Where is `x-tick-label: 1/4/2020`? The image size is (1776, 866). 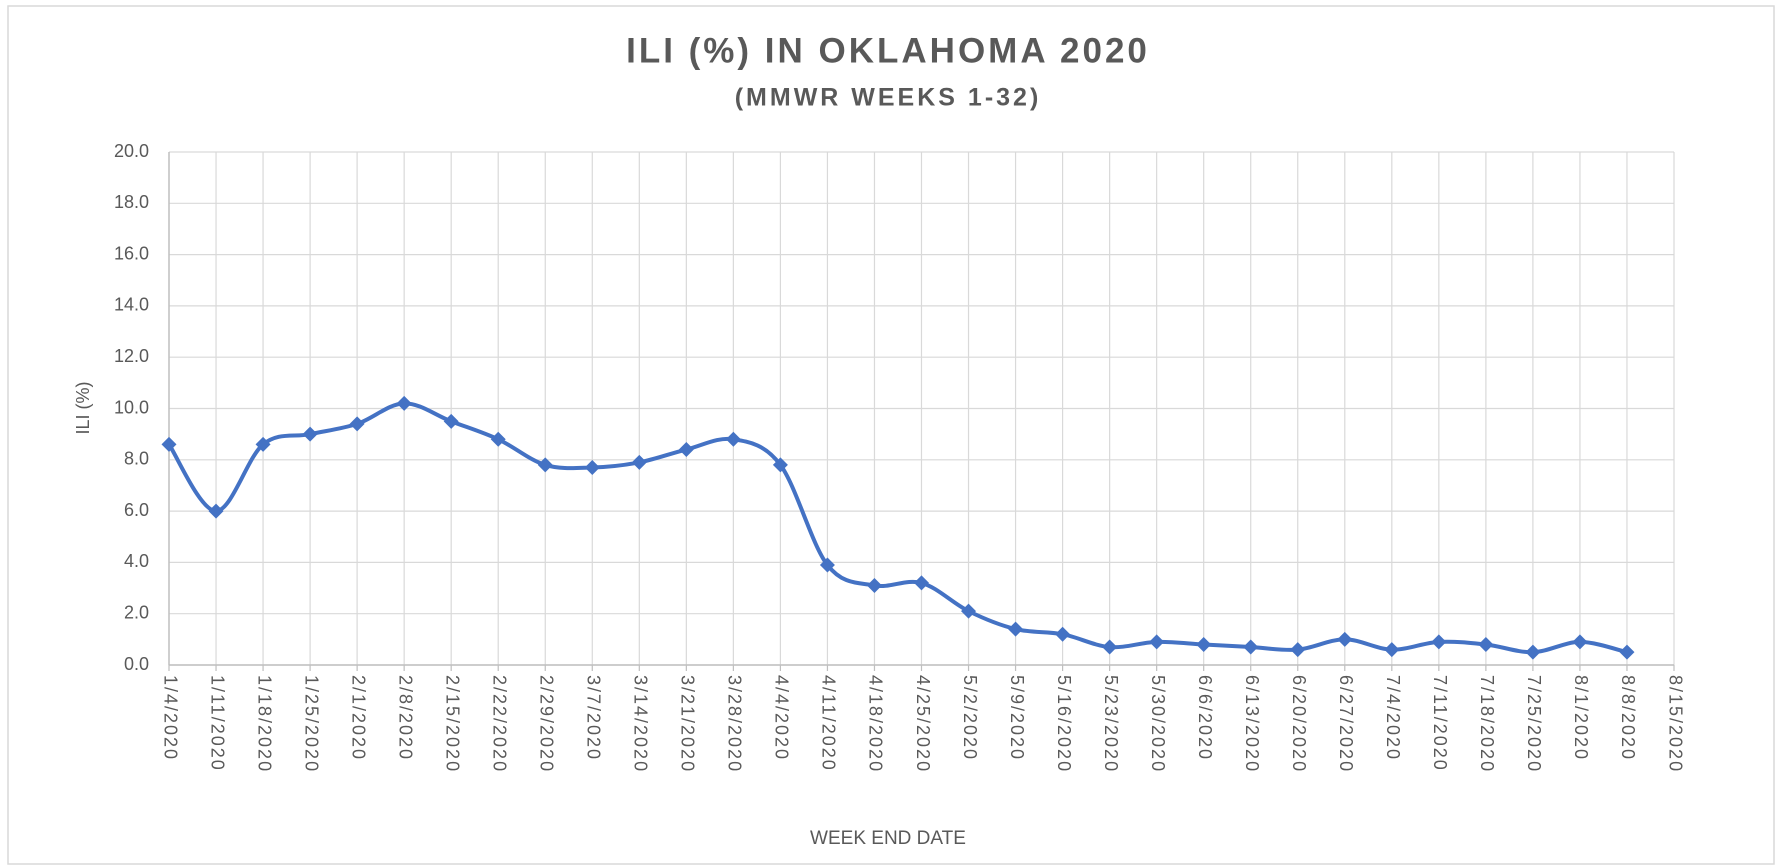
x-tick-label: 1/4/2020 is located at coordinates (170, 718).